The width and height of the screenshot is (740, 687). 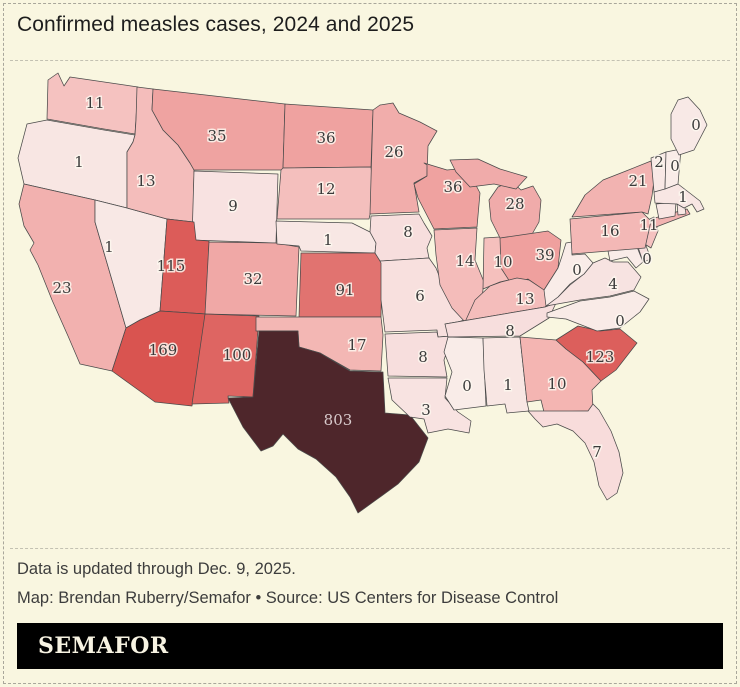 What do you see at coordinates (216, 24) in the screenshot?
I see `page-title: Confirmed measles cases, 2024 and 2025` at bounding box center [216, 24].